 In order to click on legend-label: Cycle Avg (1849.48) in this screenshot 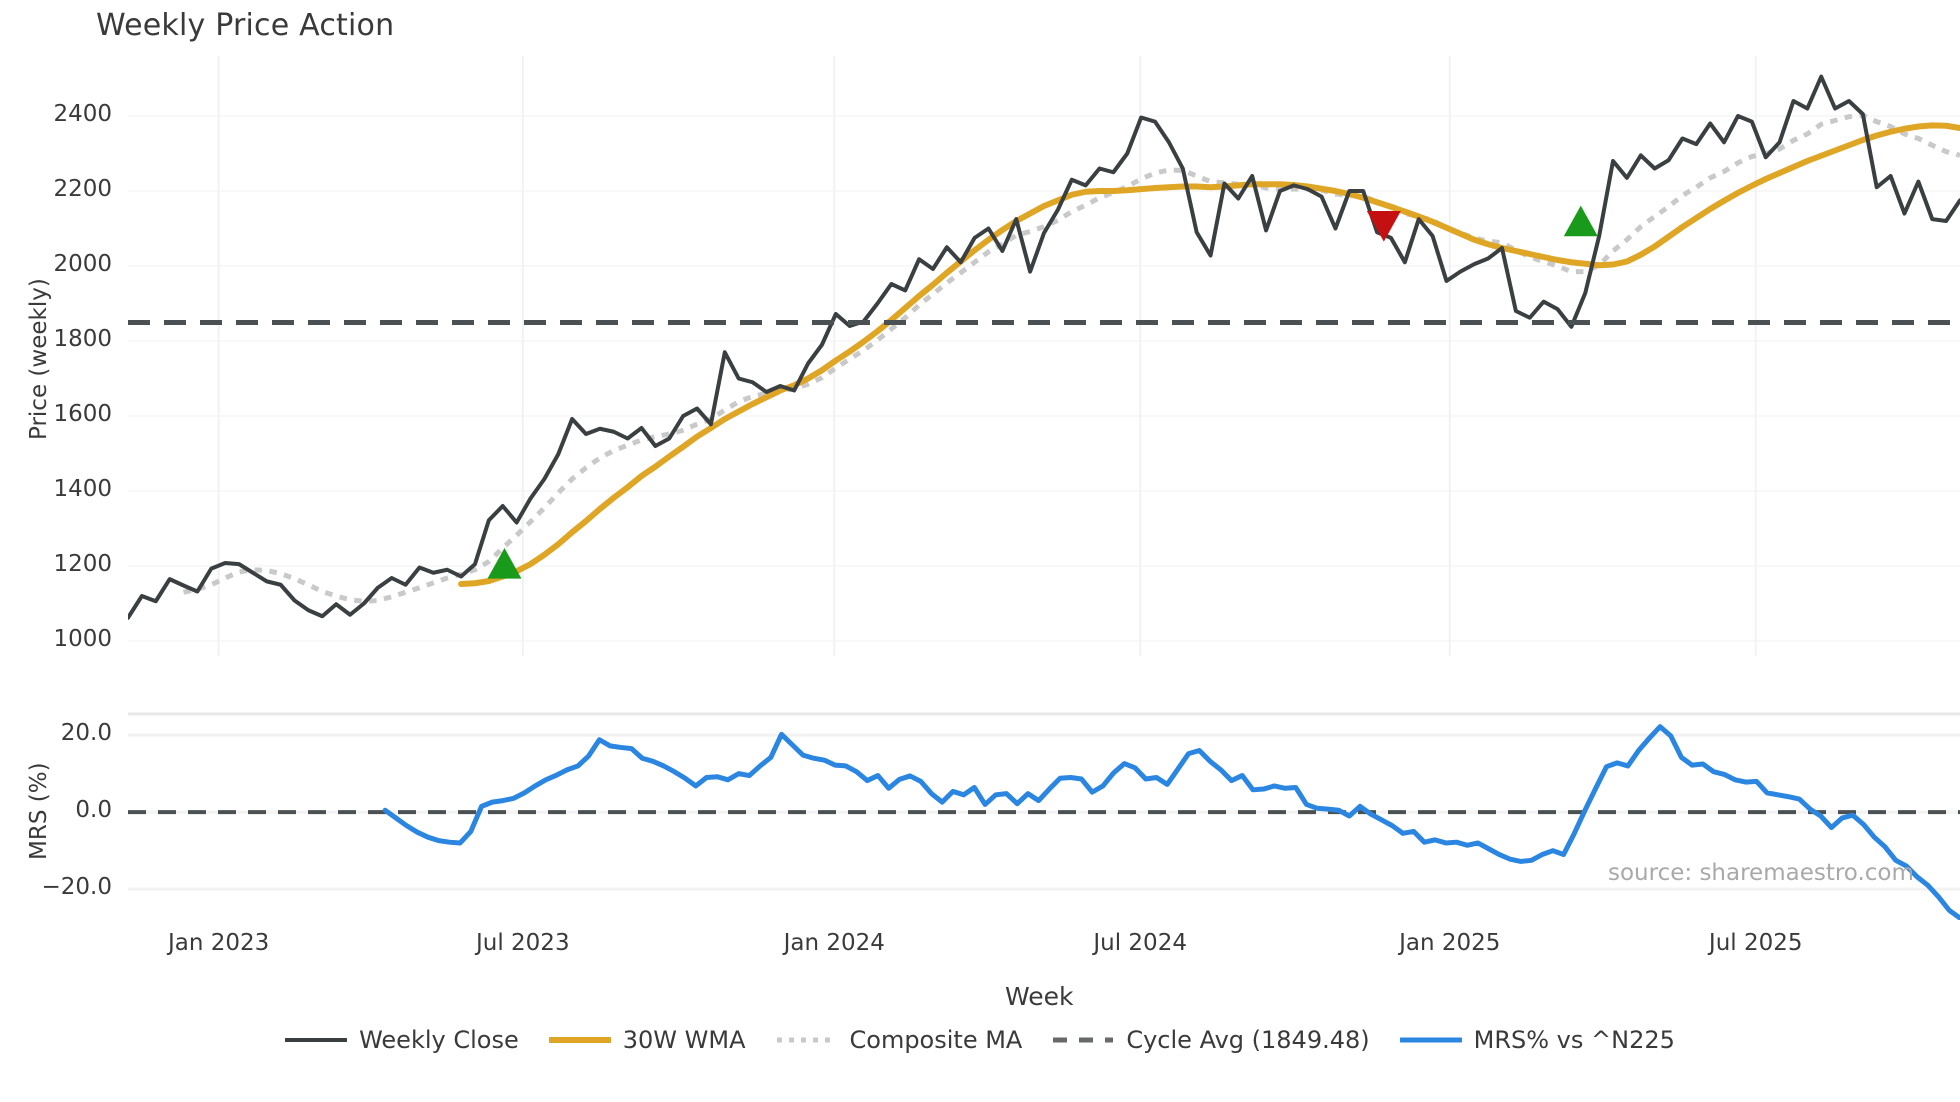, I will do `click(1248, 1040)`.